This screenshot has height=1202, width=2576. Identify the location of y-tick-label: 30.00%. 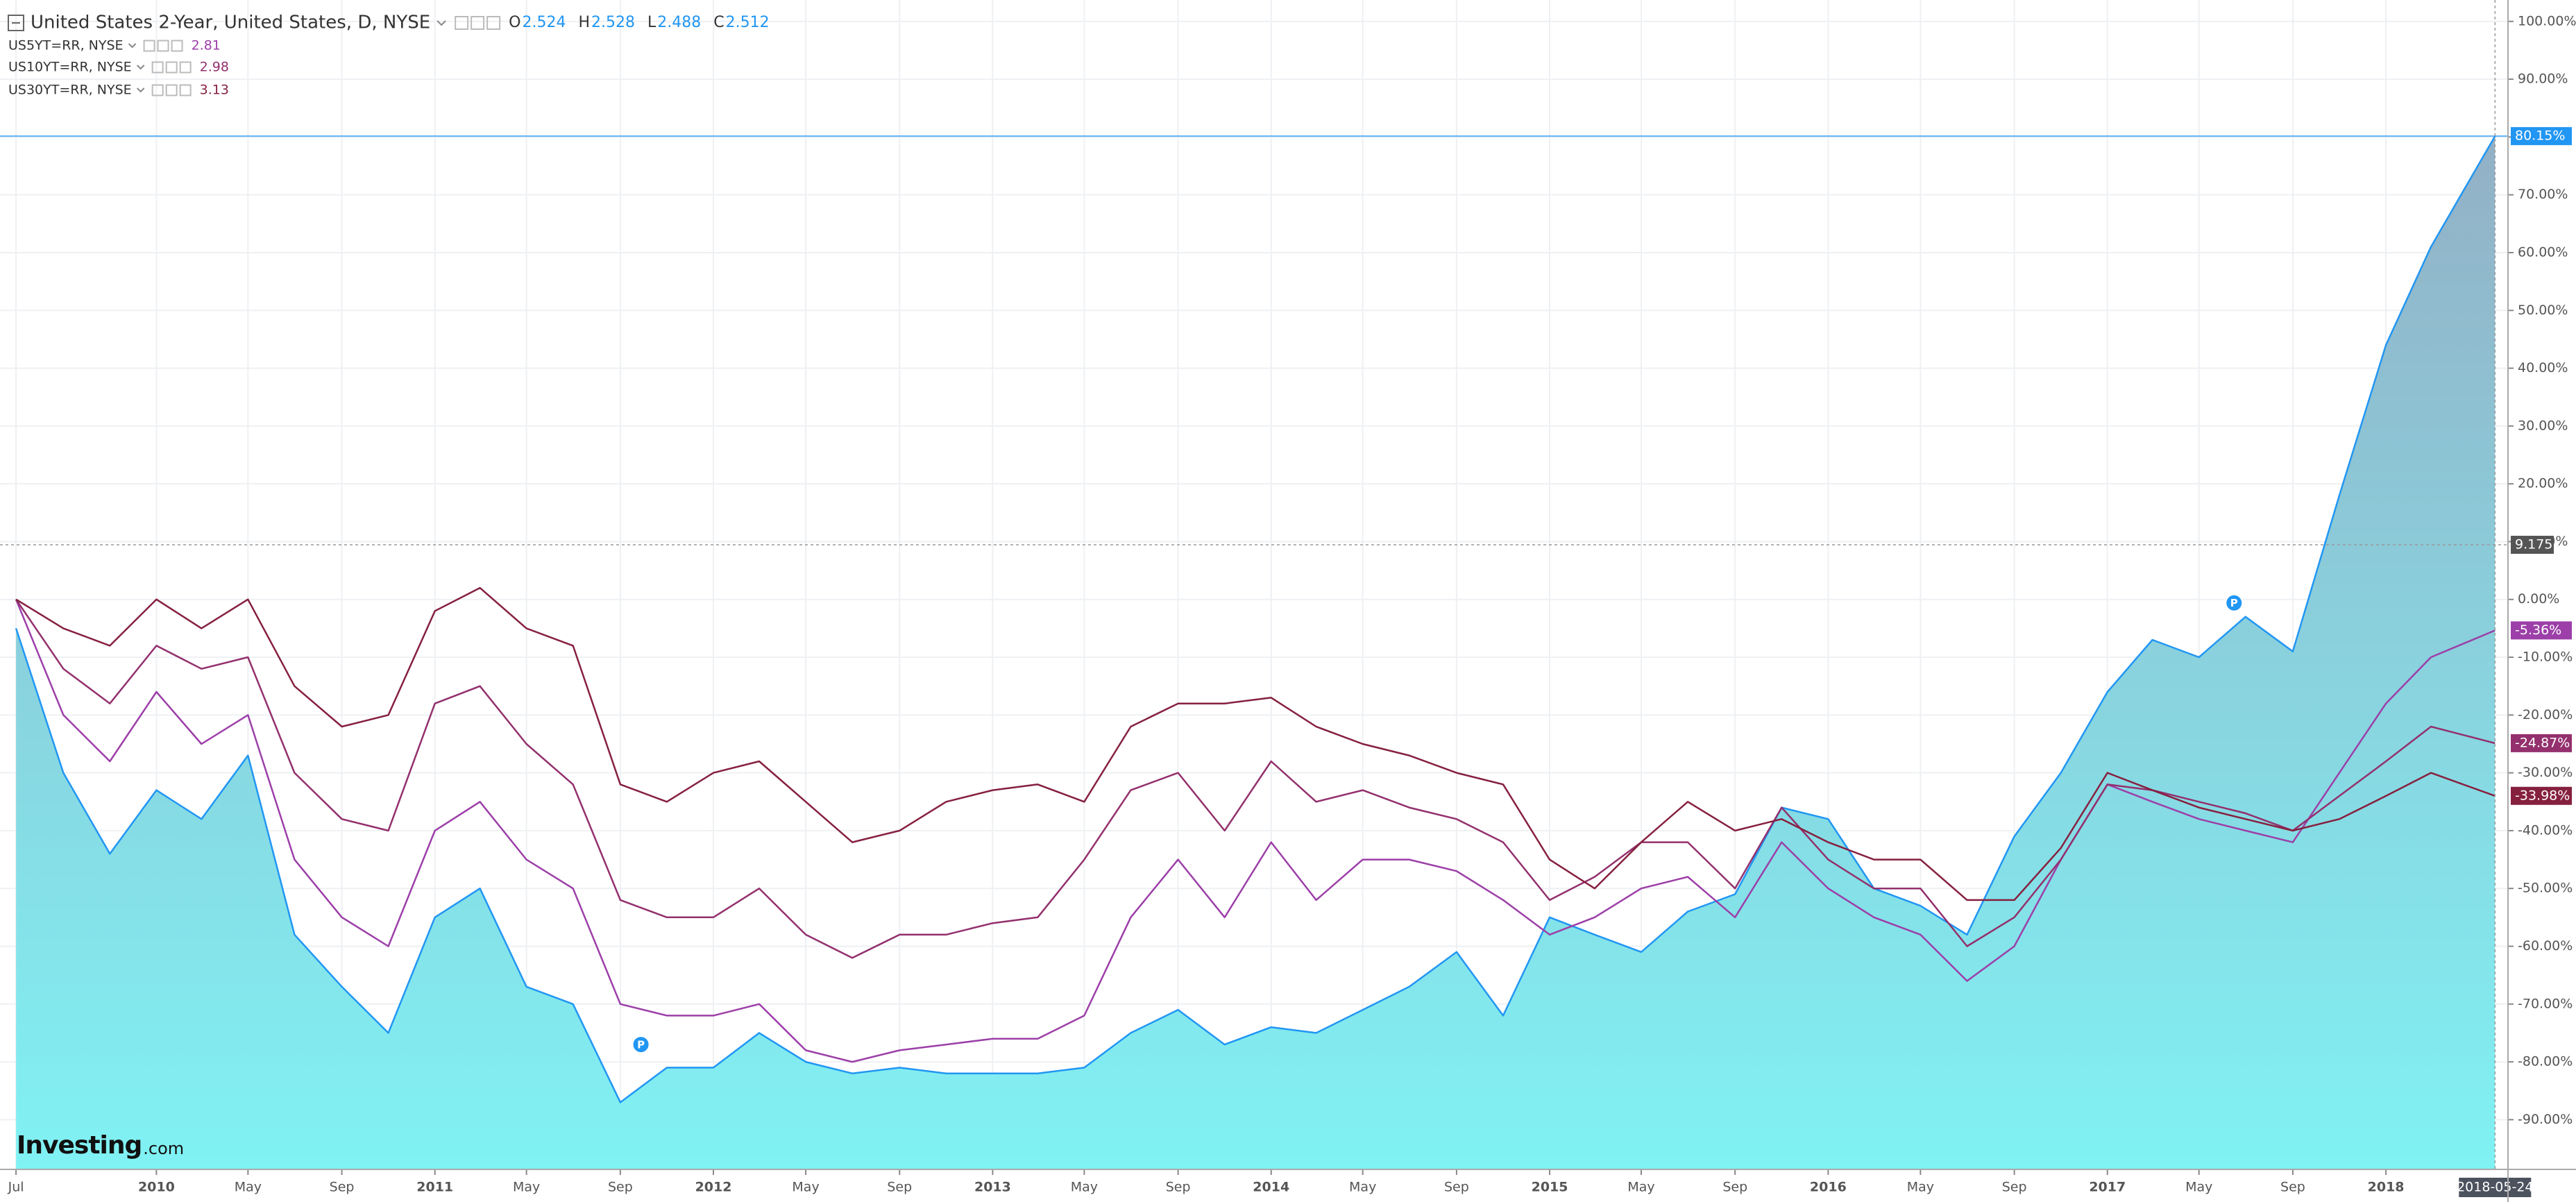
(2543, 426).